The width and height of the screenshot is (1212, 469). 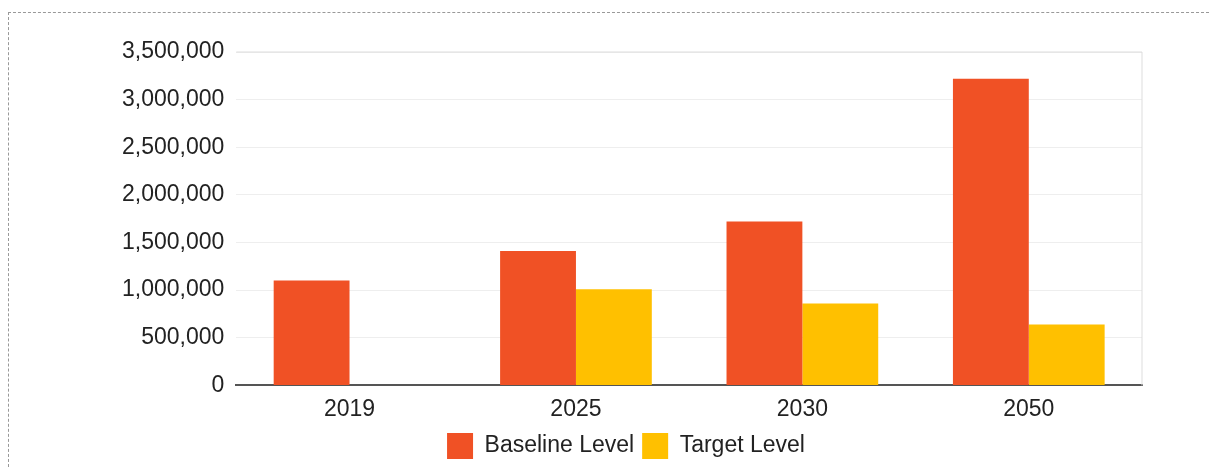 I want to click on y-tick-label: 0, so click(x=218, y=383).